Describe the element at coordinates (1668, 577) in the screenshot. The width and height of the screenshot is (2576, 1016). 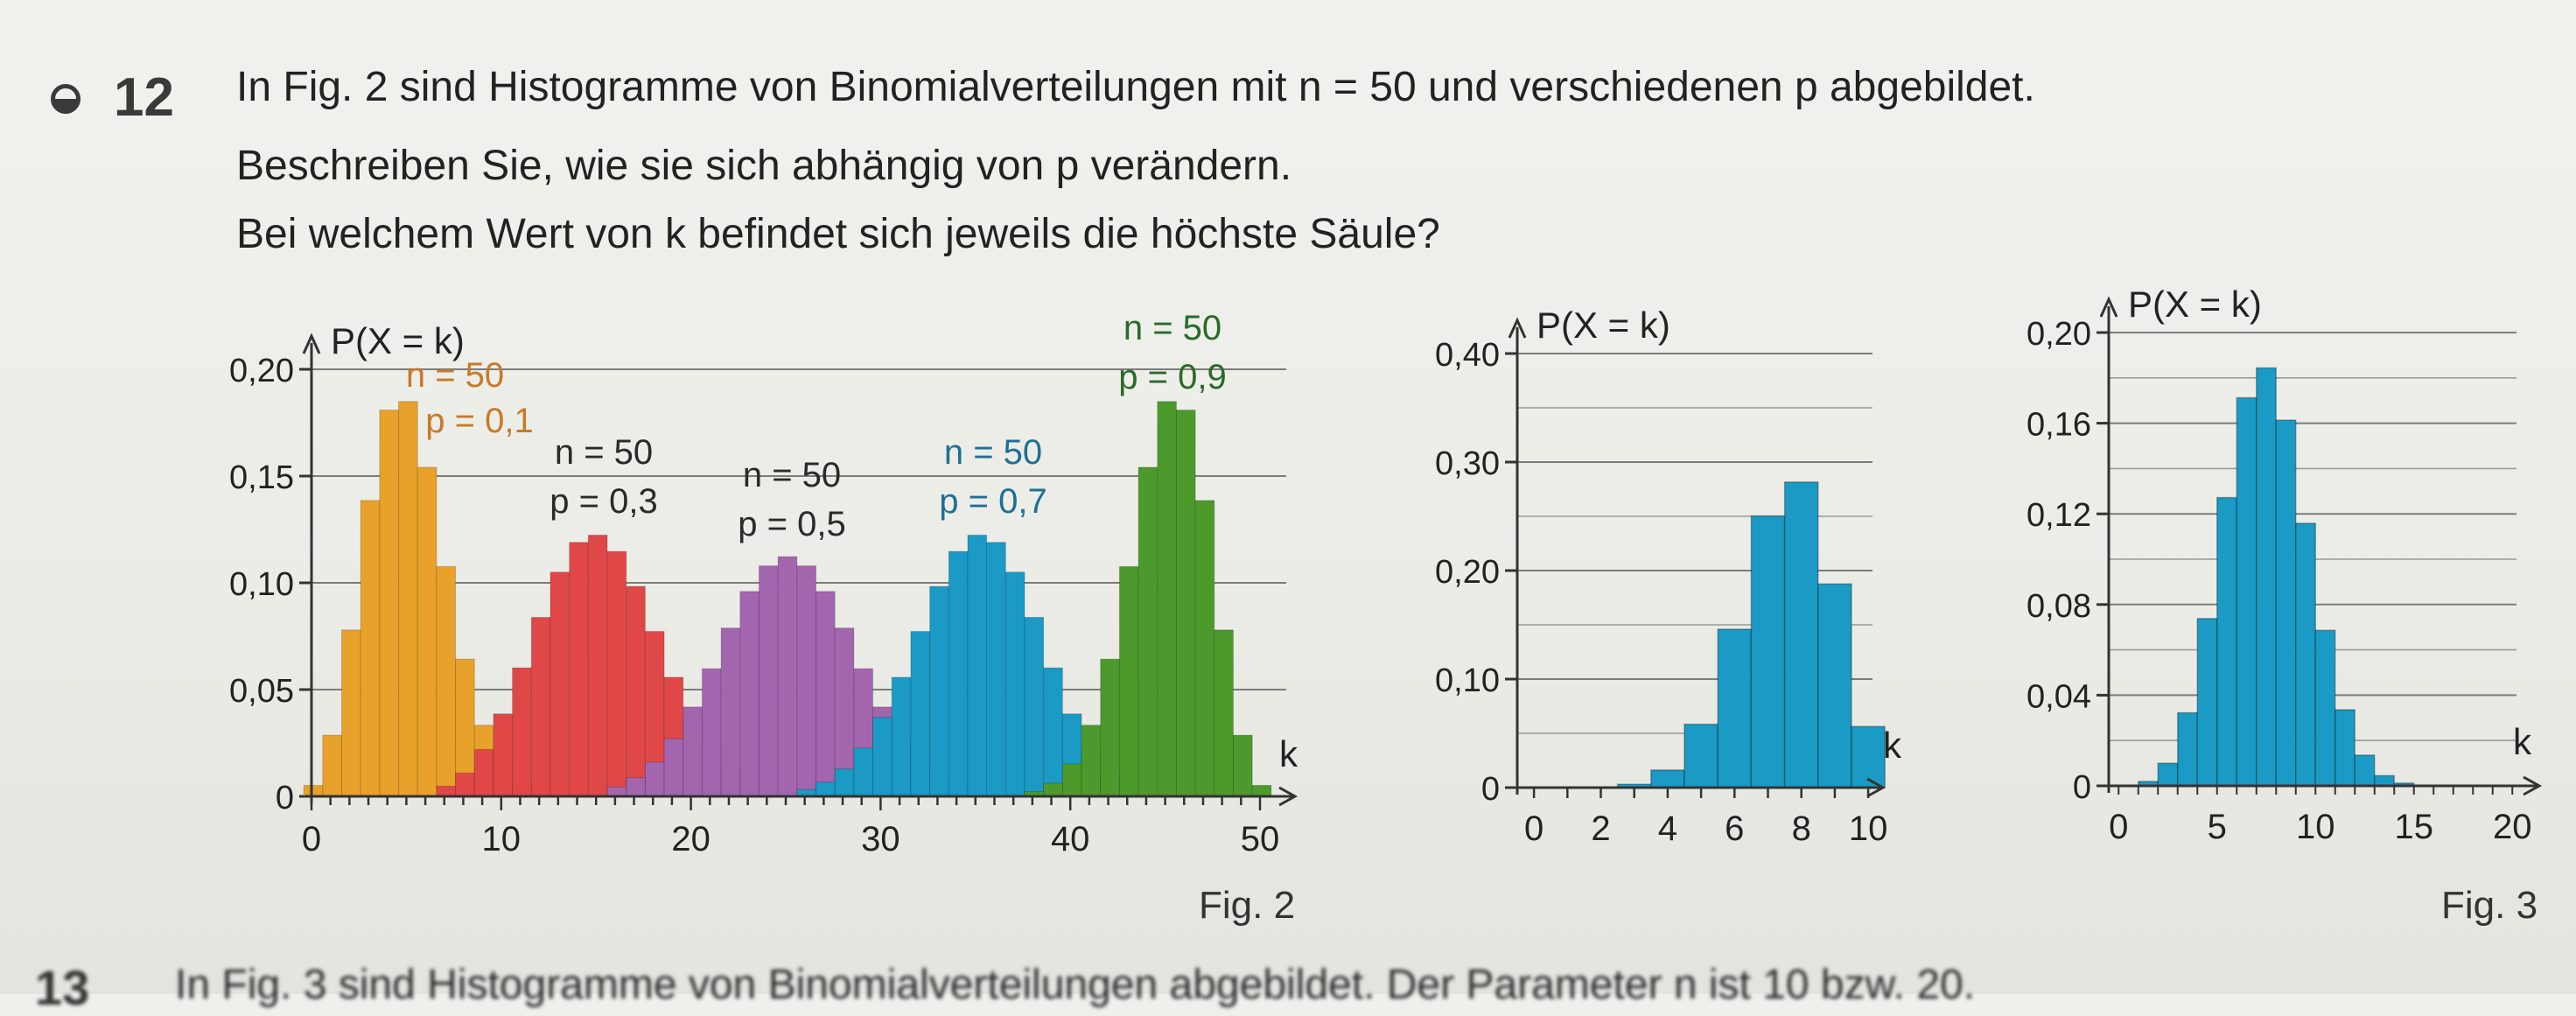
I see `fig3-left-chart: 0 0,10 0,20 0,30 0,40 P(X = k) k 0 2 4 6 8 10` at that location.